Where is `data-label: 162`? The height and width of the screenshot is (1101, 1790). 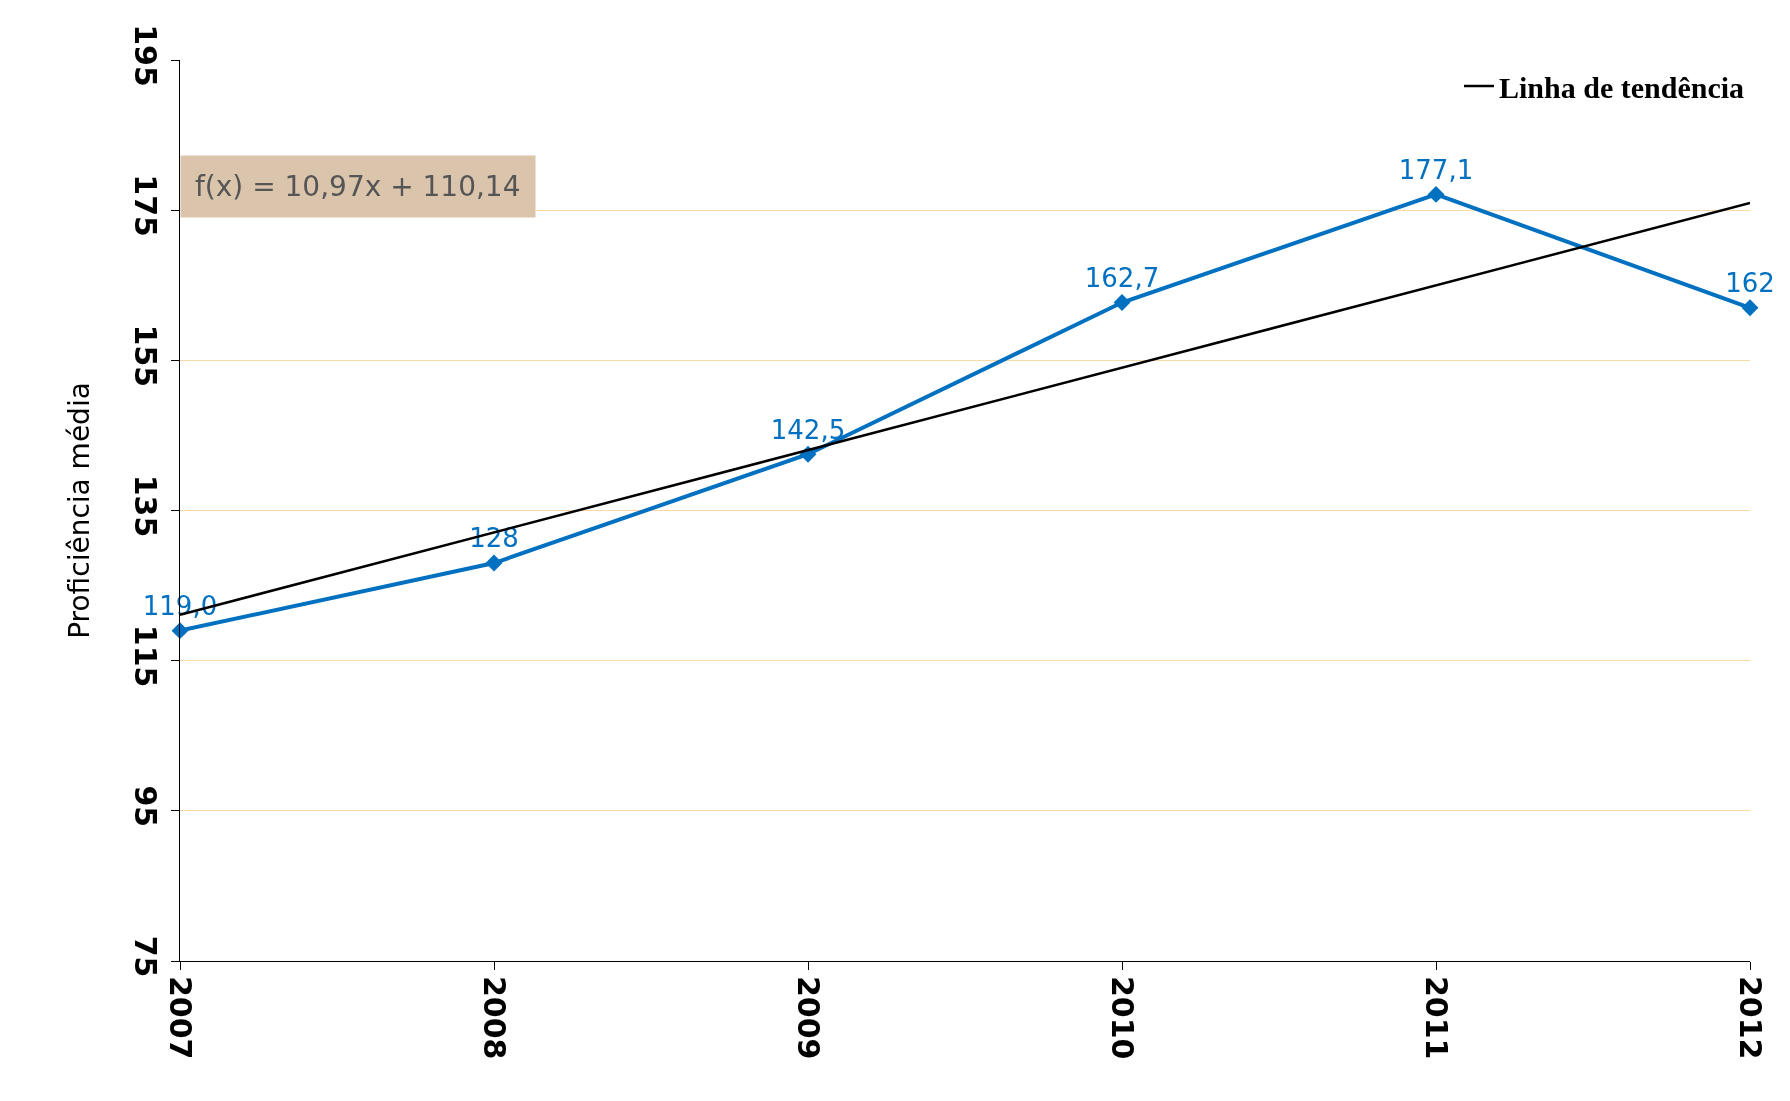 data-label: 162 is located at coordinates (1750, 283).